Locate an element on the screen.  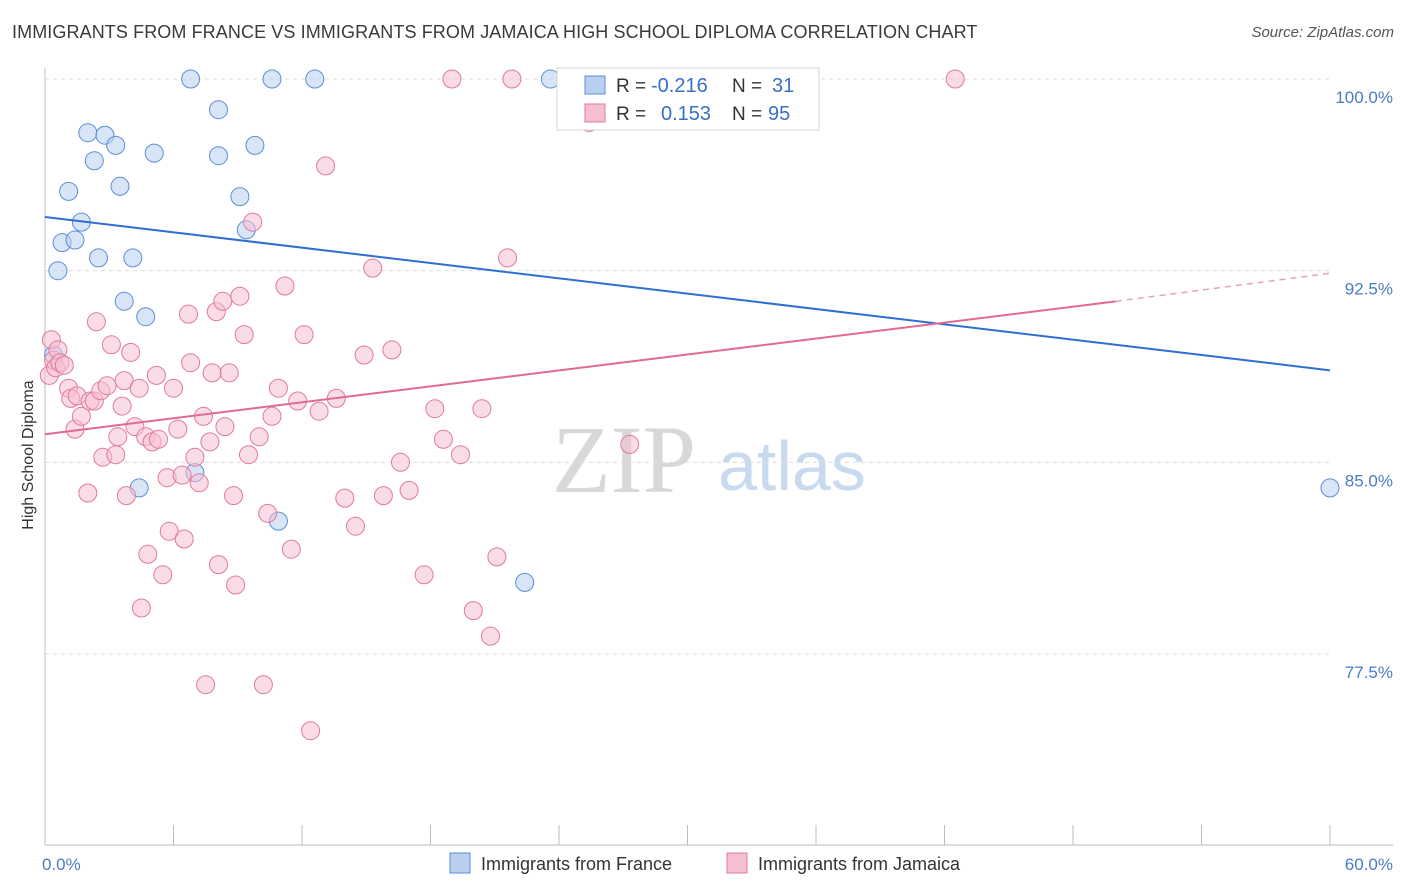
watermark-zip: ZIP is located at coordinates (624, 459).